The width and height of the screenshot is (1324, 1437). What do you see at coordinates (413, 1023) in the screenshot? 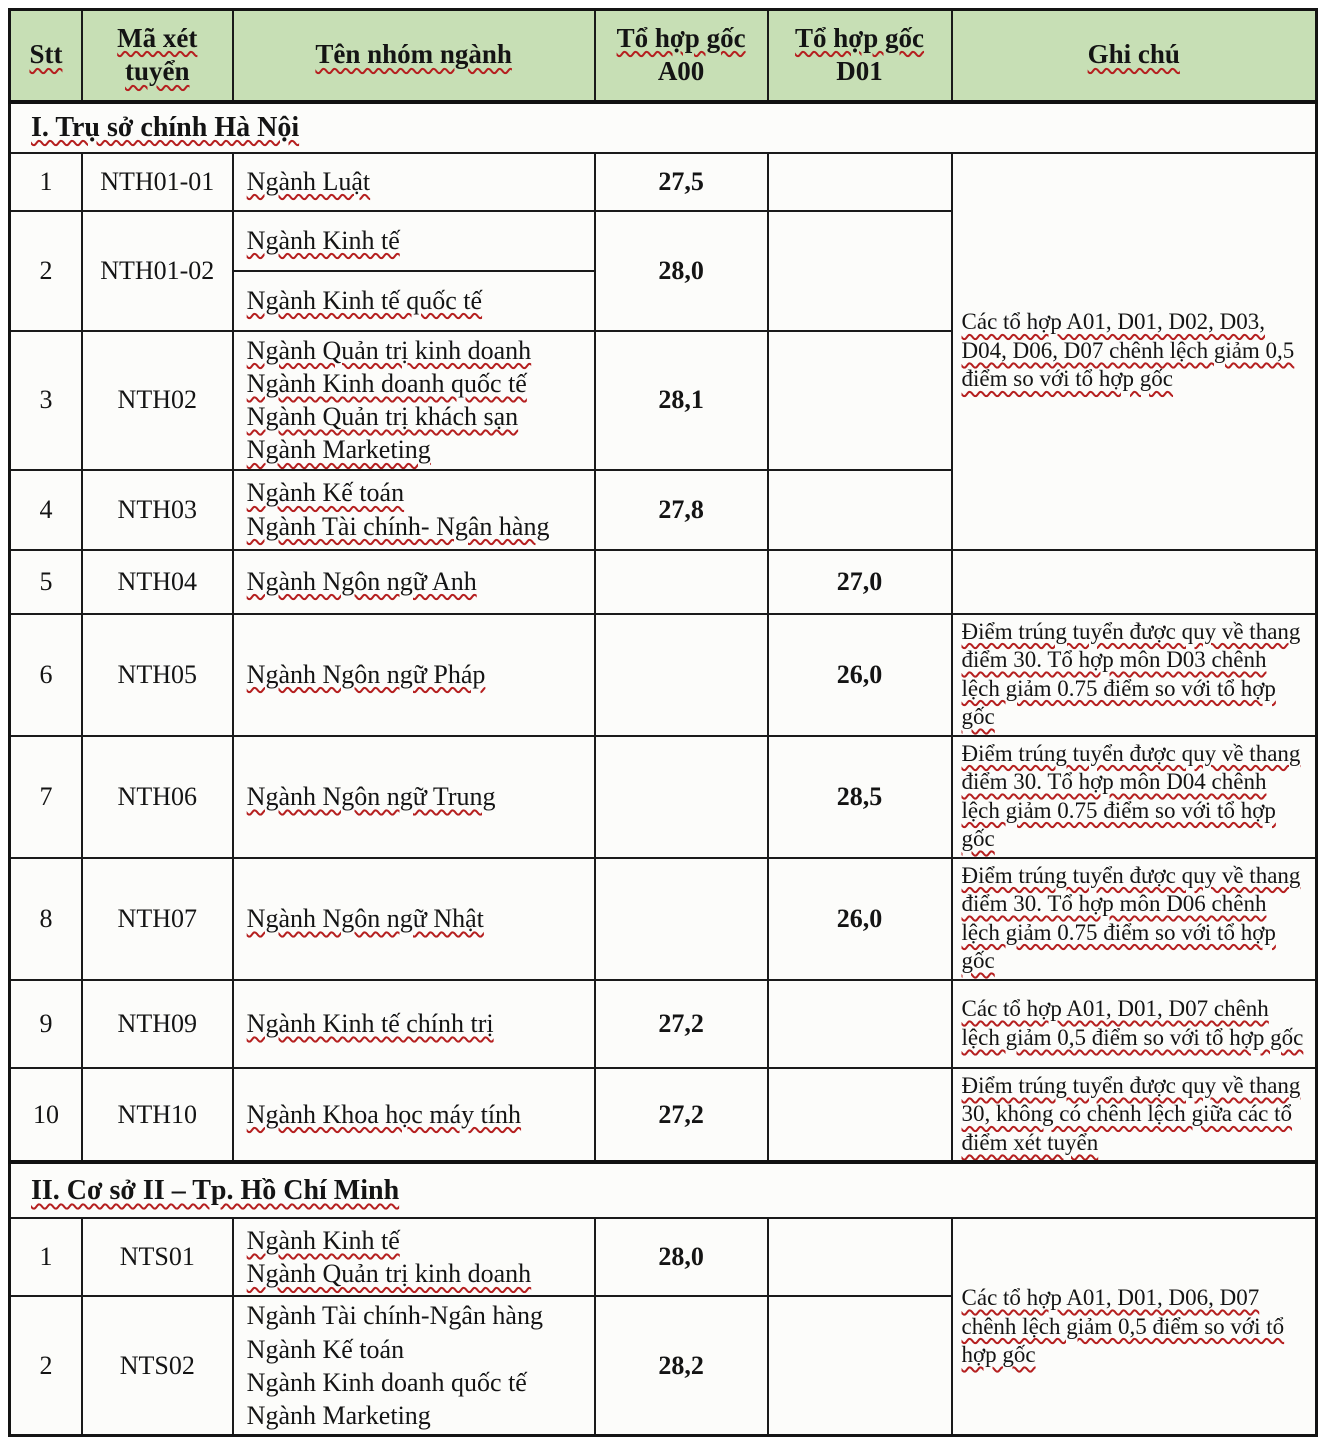
I see `cell-name: Ngành Kinh tế chính trị` at bounding box center [413, 1023].